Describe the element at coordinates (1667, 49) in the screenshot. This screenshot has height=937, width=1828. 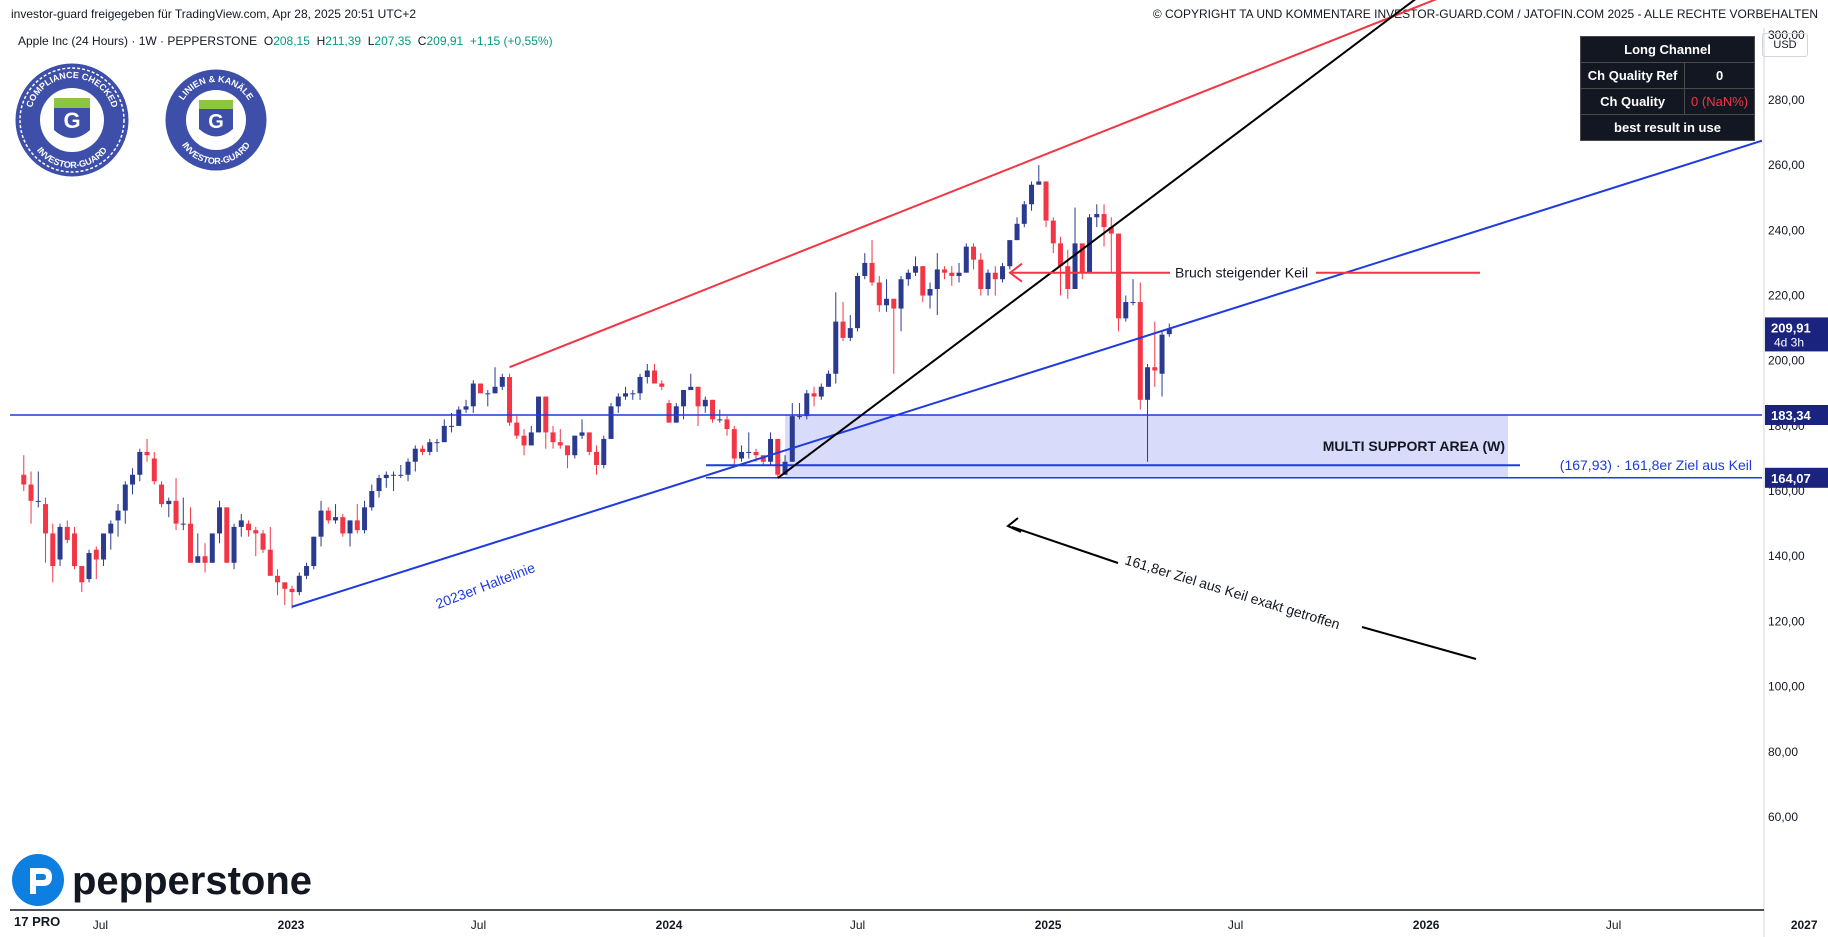
I see `table-title: Long Channel` at that location.